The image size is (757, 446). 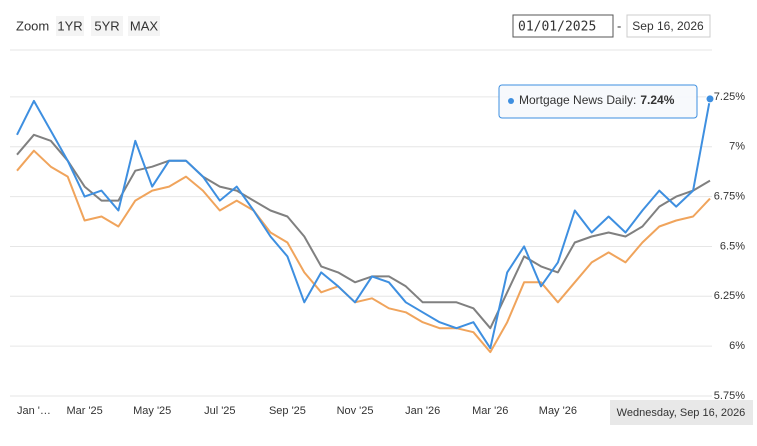 I want to click on crosshair-label: Wednesday, Sep 16, 2026, so click(x=681, y=413).